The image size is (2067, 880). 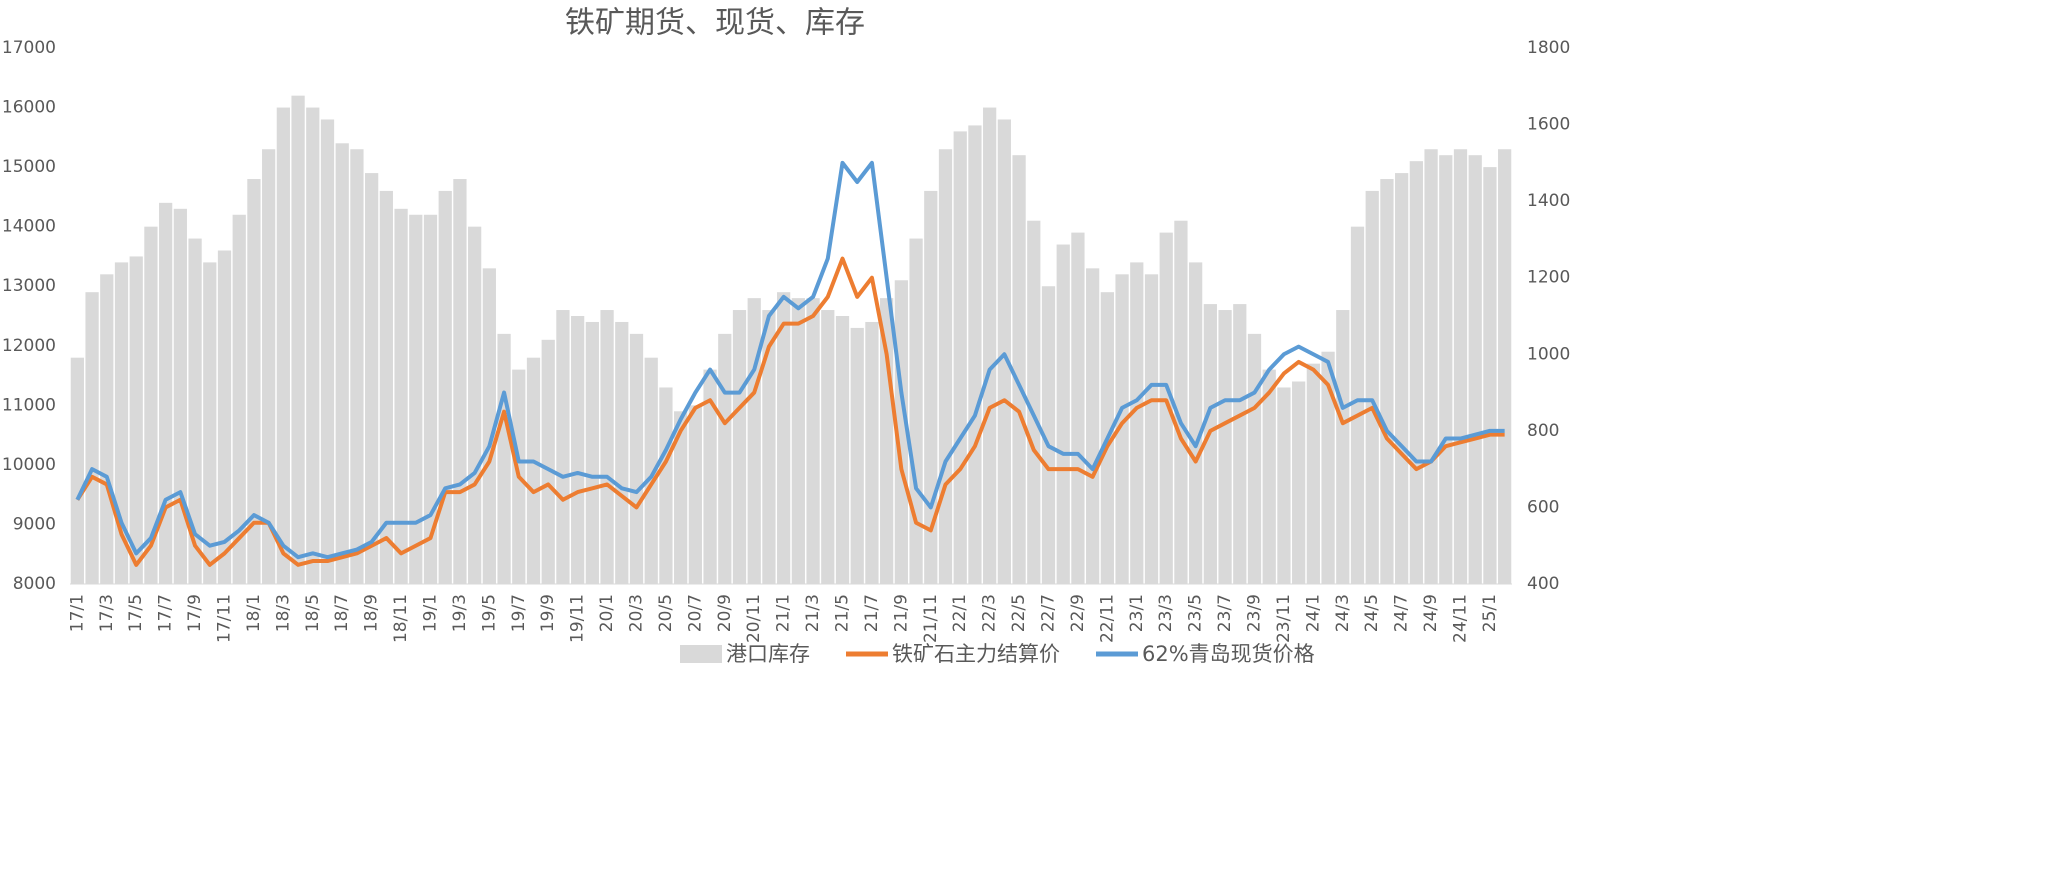 What do you see at coordinates (1166, 613) in the screenshot?
I see `x-tick-label: 23/3` at bounding box center [1166, 613].